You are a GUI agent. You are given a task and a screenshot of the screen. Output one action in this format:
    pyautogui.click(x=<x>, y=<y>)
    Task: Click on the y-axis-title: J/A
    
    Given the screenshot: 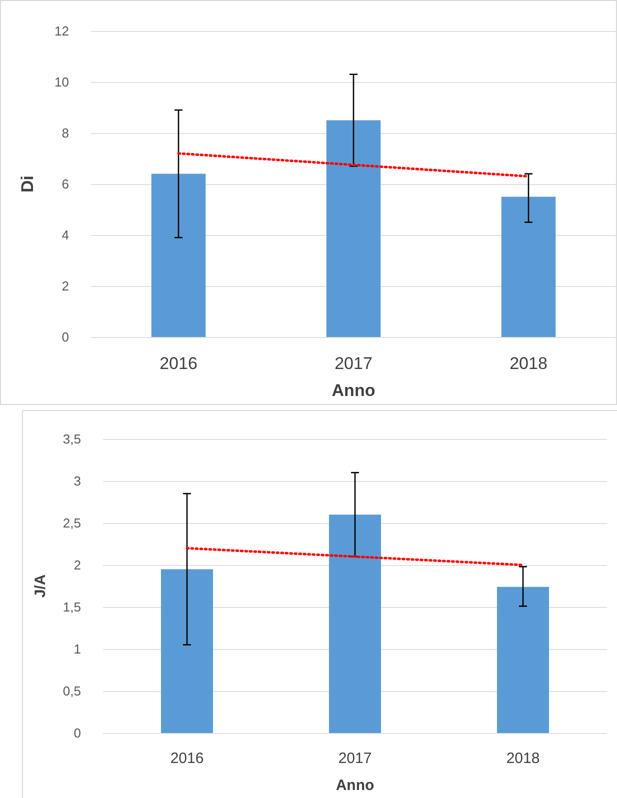 What is the action you would take?
    pyautogui.click(x=40, y=586)
    